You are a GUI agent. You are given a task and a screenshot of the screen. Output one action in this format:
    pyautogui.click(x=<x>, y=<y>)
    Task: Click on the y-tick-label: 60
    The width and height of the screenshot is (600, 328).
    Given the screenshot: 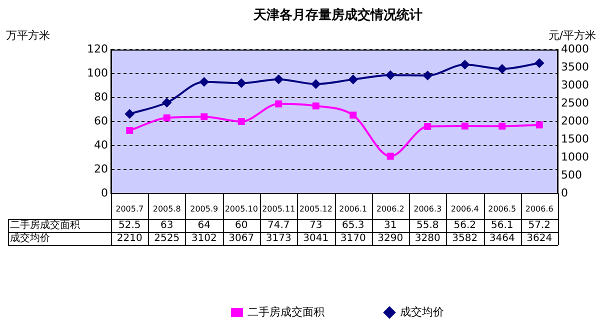 What is the action you would take?
    pyautogui.click(x=101, y=121)
    